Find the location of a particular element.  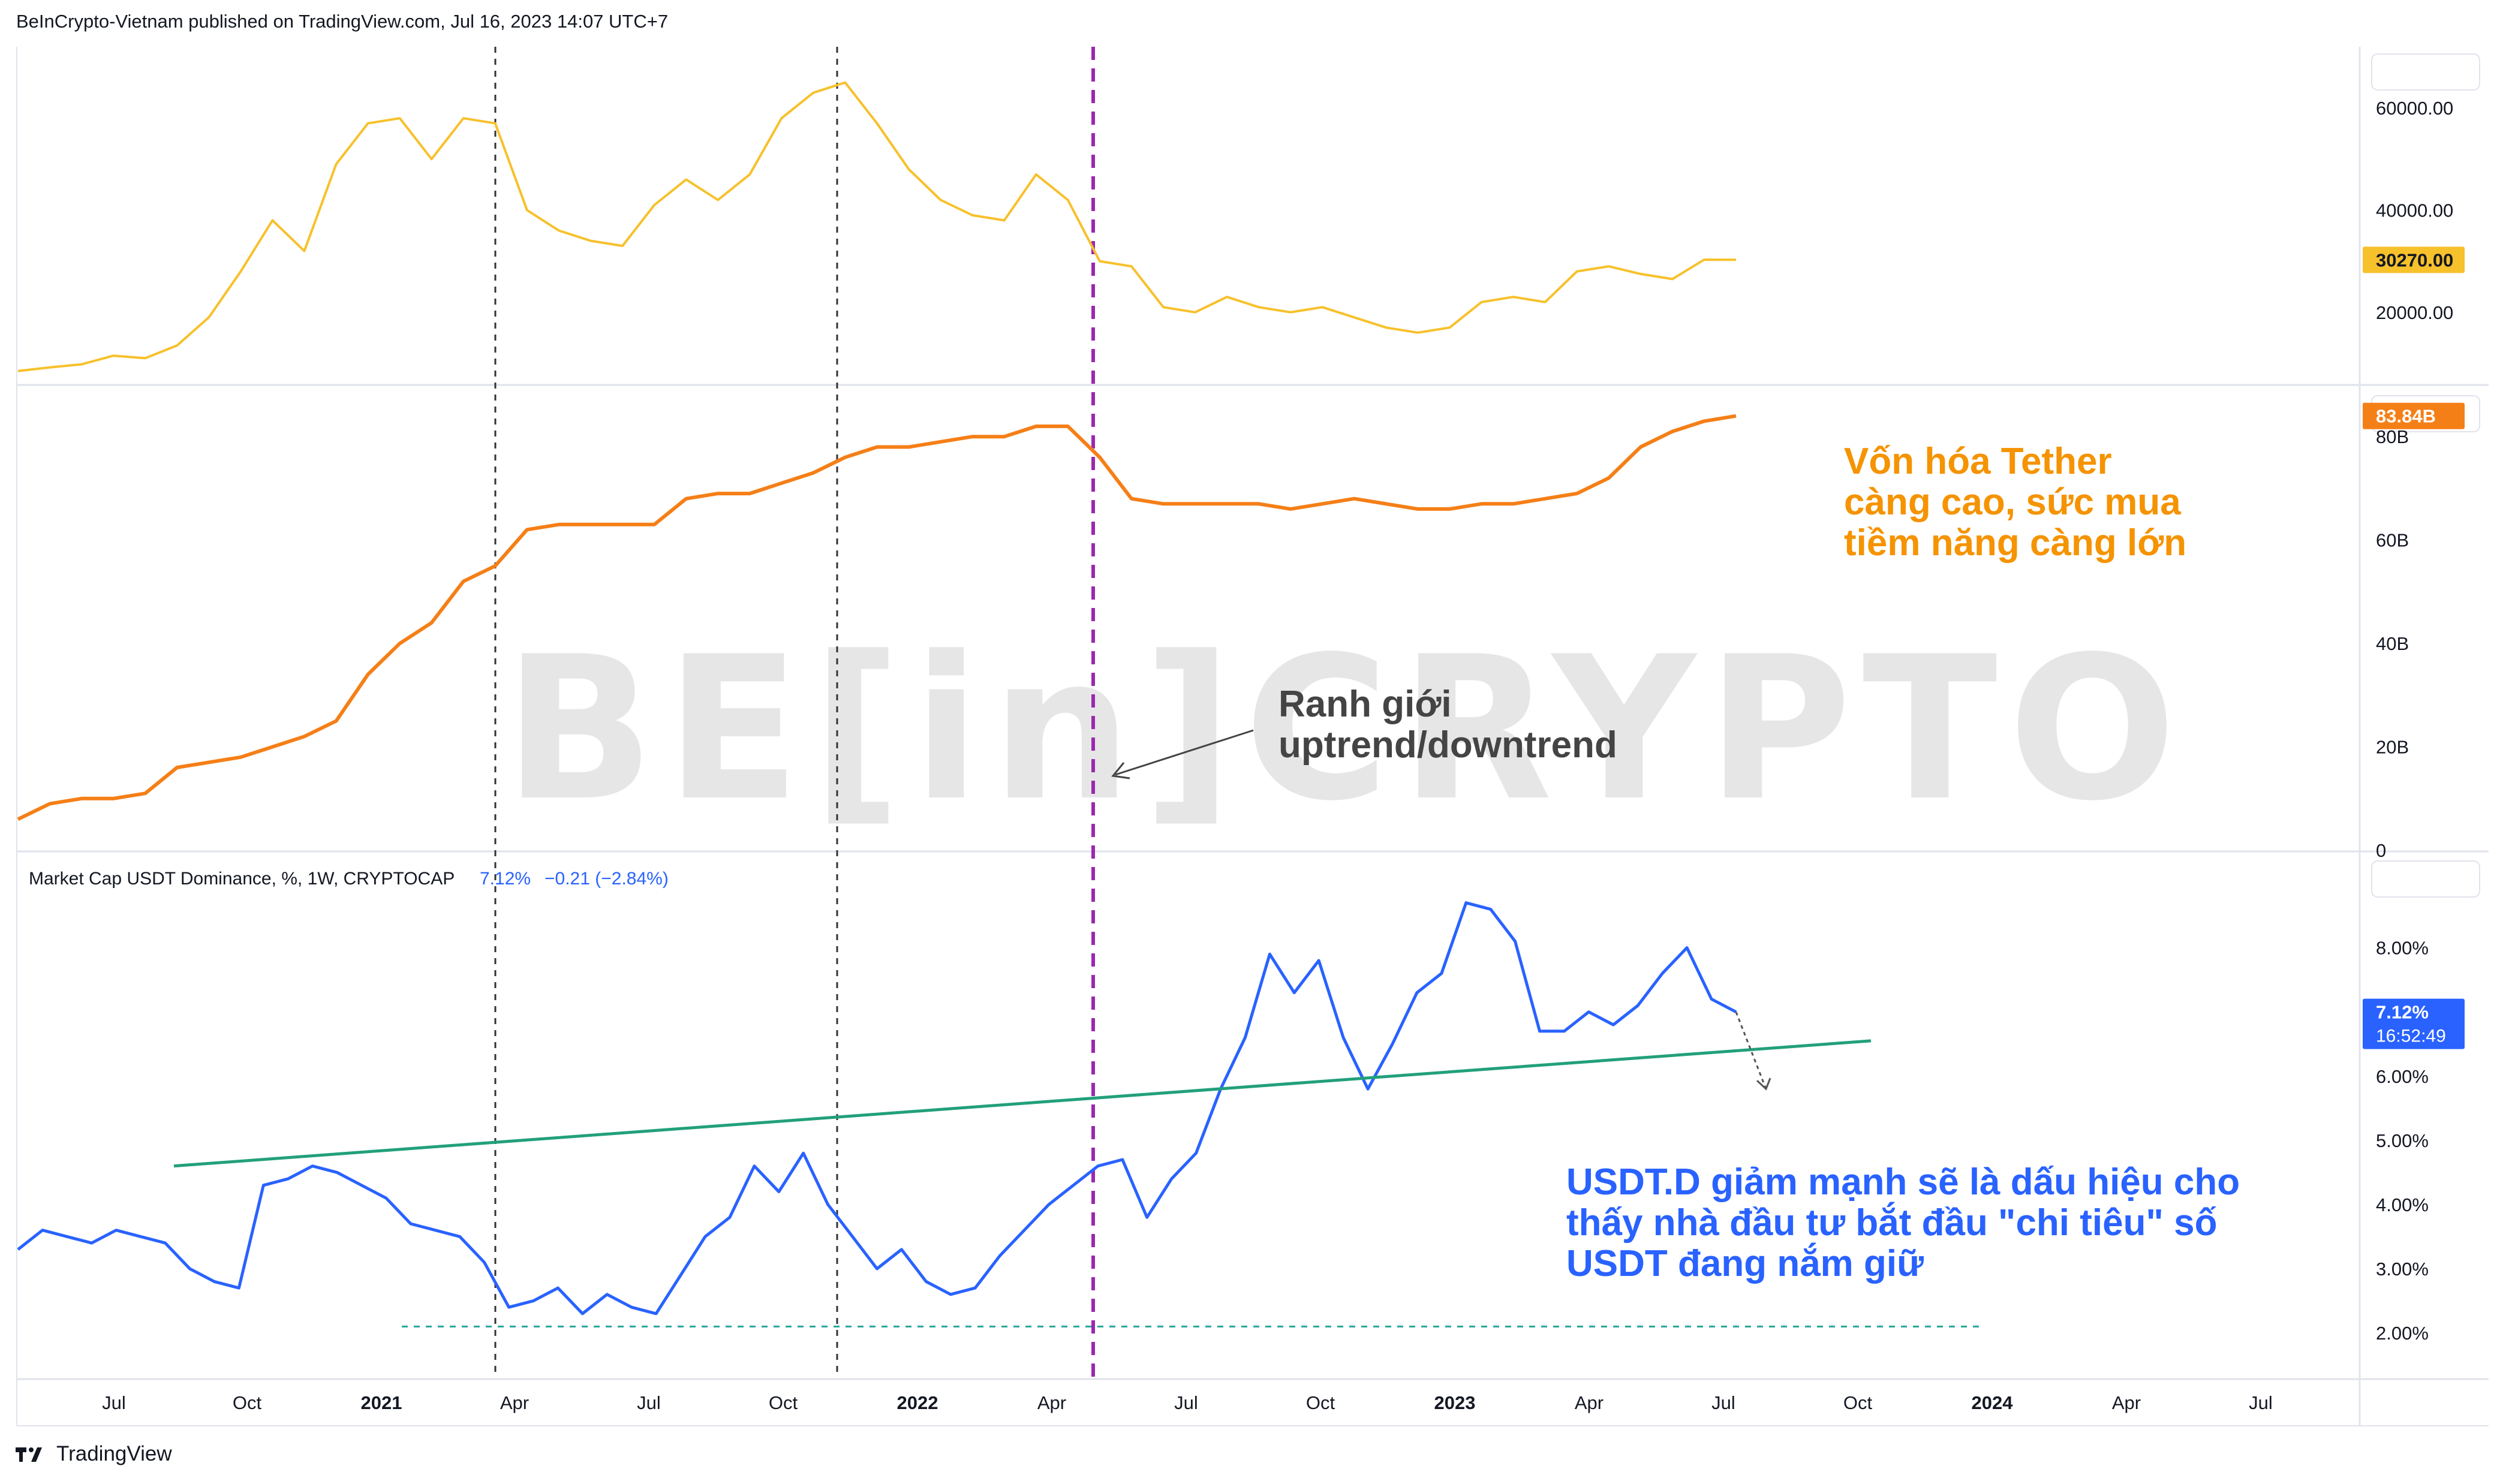

y-axis-tick-label: 2.00% is located at coordinates (2403, 1333).